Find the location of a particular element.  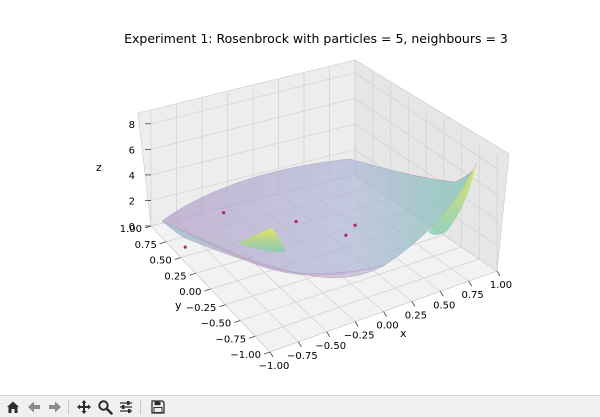

configure-icon is located at coordinates (126, 406).